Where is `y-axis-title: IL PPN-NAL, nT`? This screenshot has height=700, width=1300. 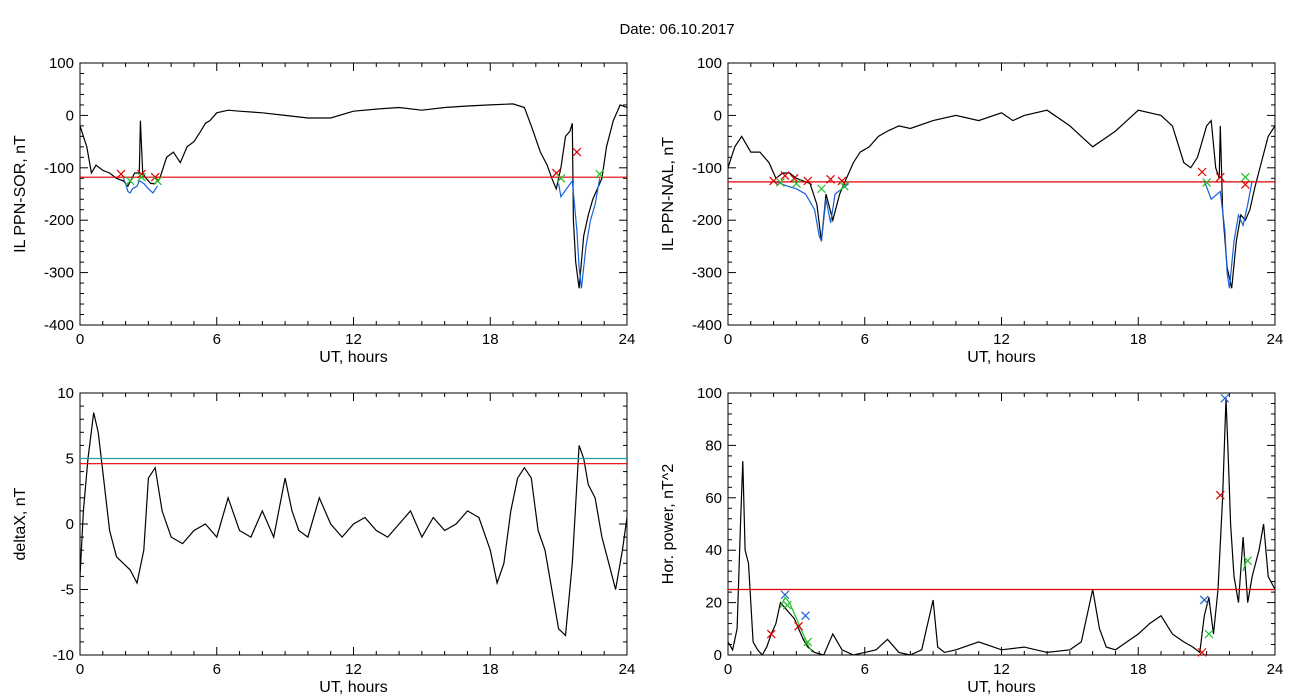
y-axis-title: IL PPN-NAL, nT is located at coordinates (668, 194).